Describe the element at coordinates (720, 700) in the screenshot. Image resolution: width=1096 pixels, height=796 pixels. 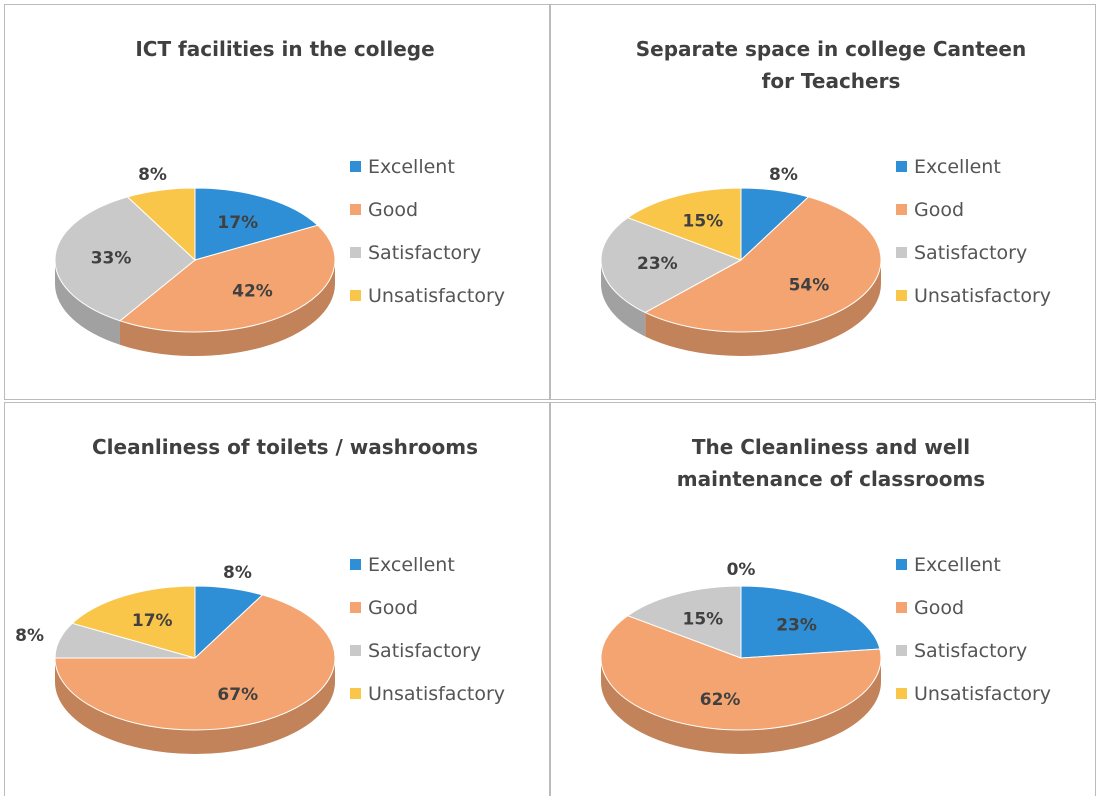
I see `data-label: 62%` at that location.